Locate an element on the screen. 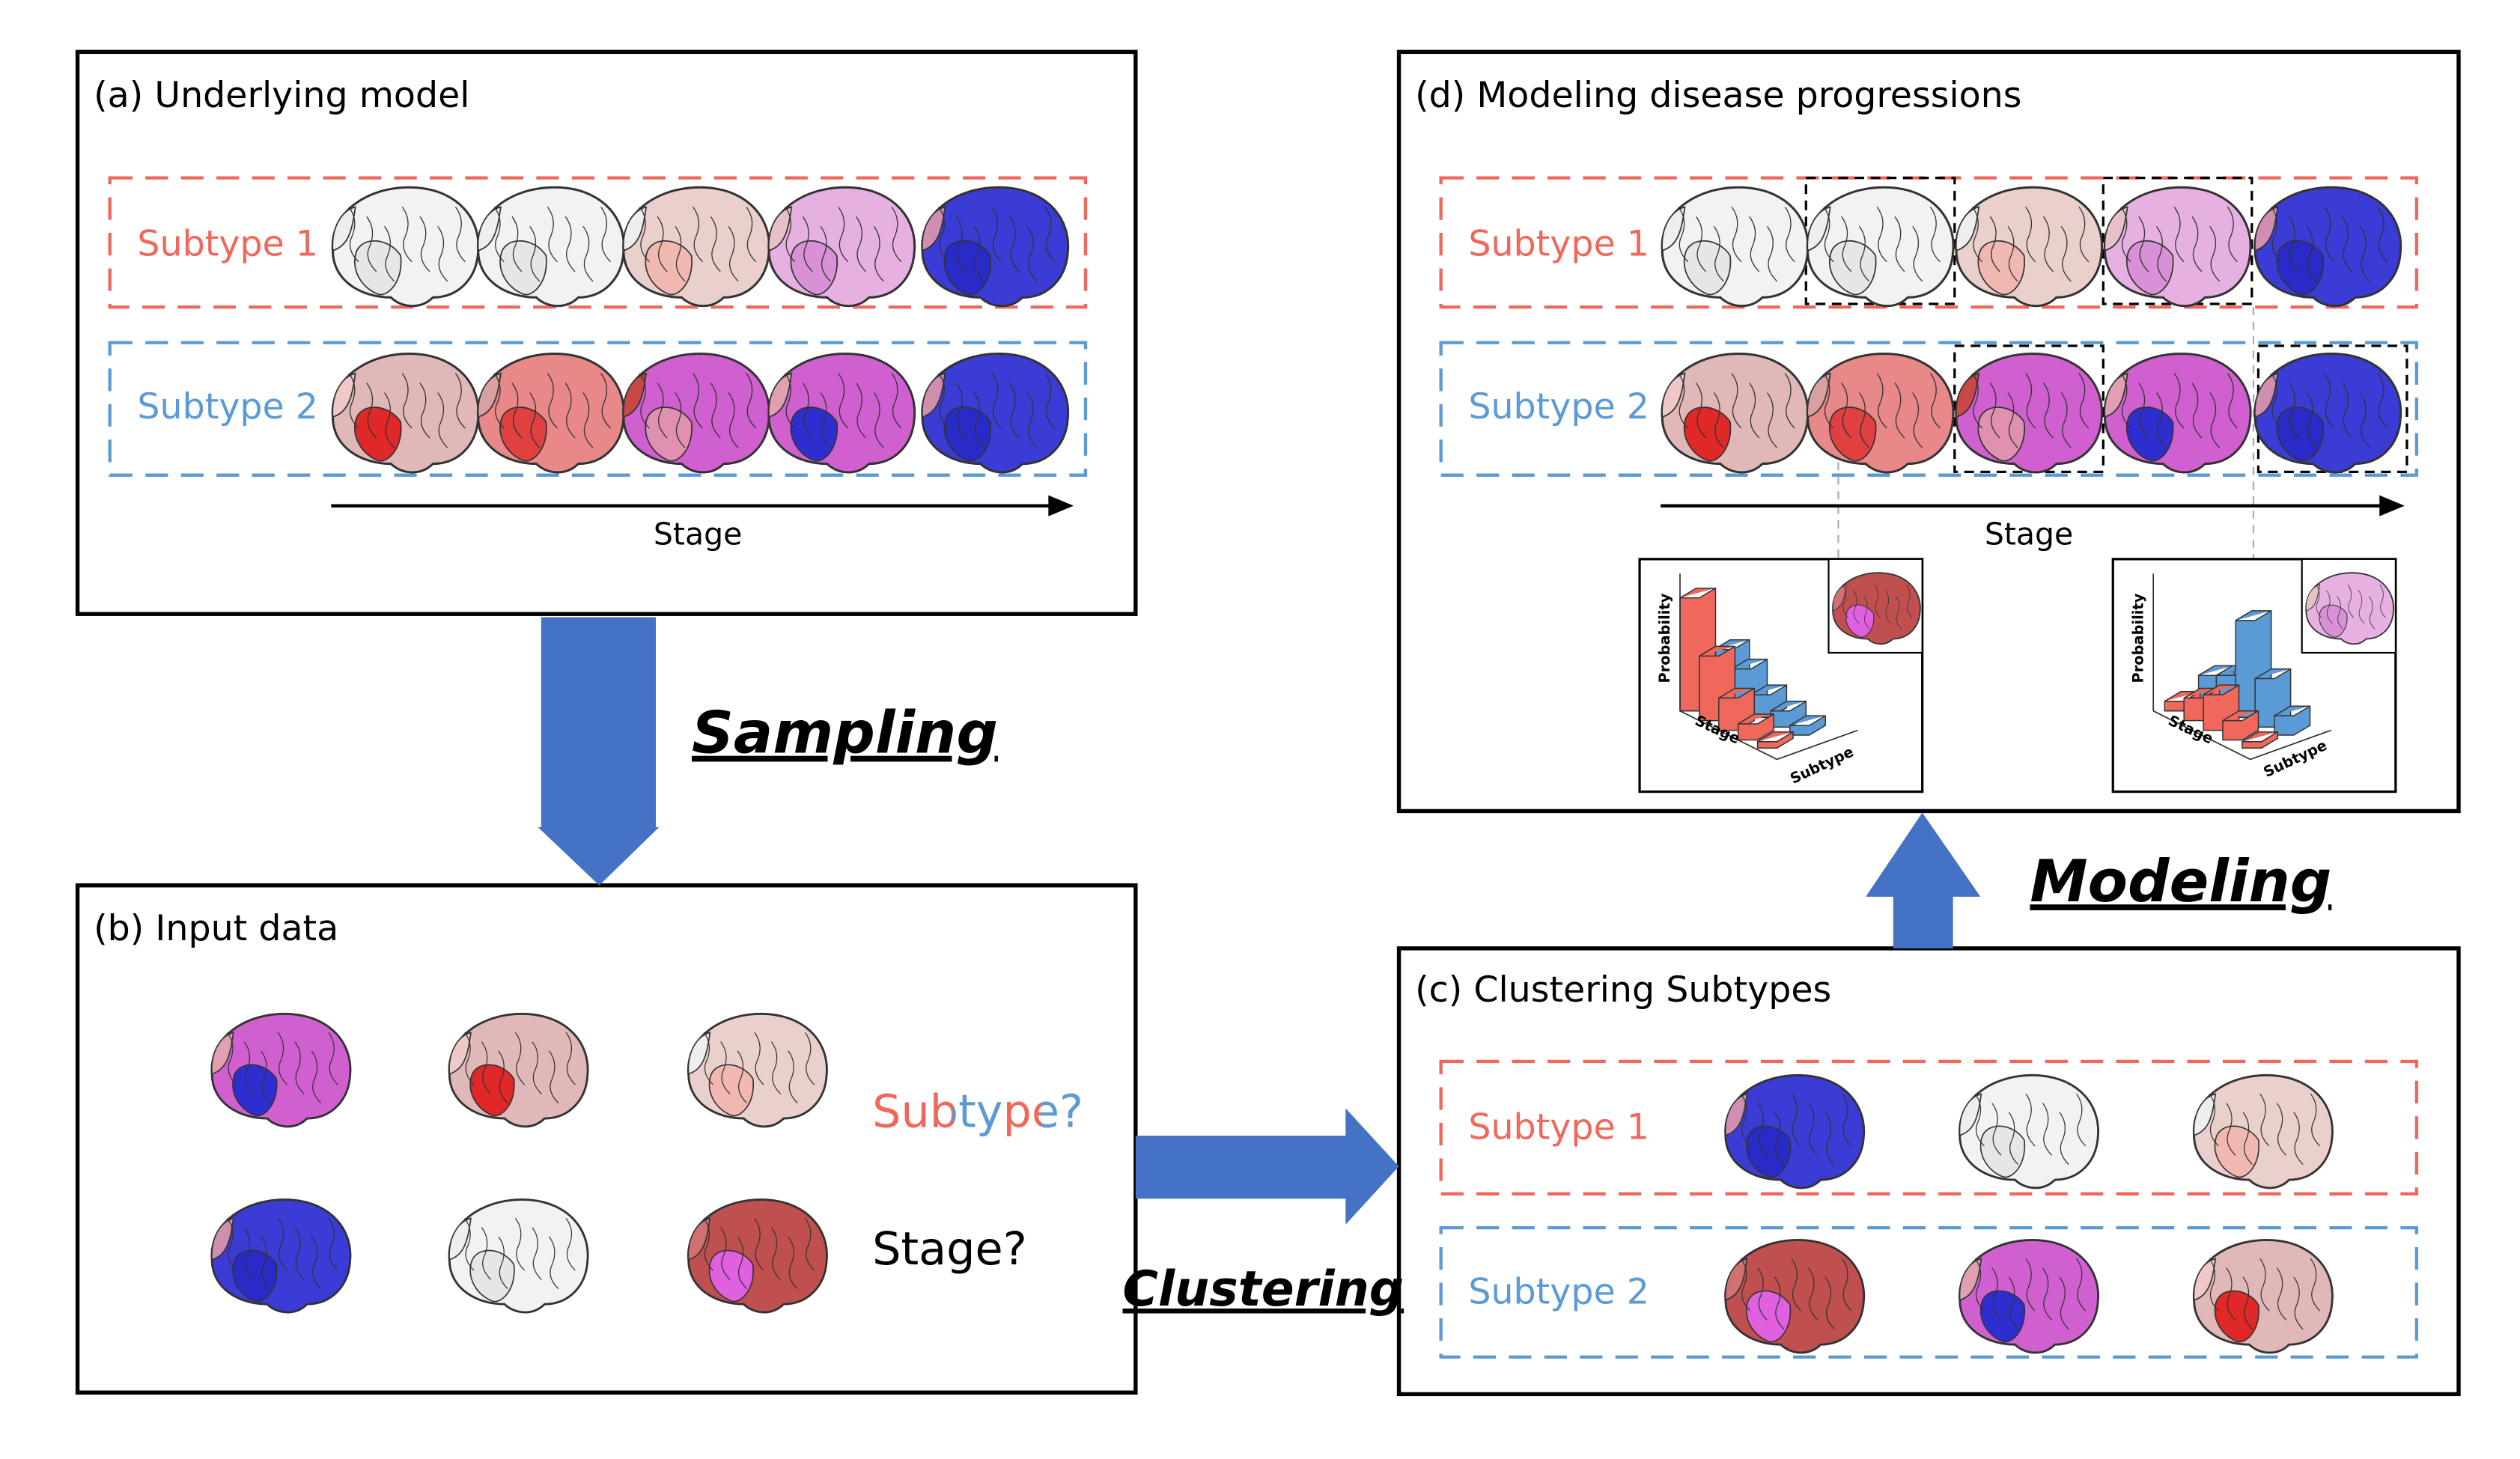 This screenshot has width=2520, height=1459. inset-axis-label: Probability is located at coordinates (1664, 638).